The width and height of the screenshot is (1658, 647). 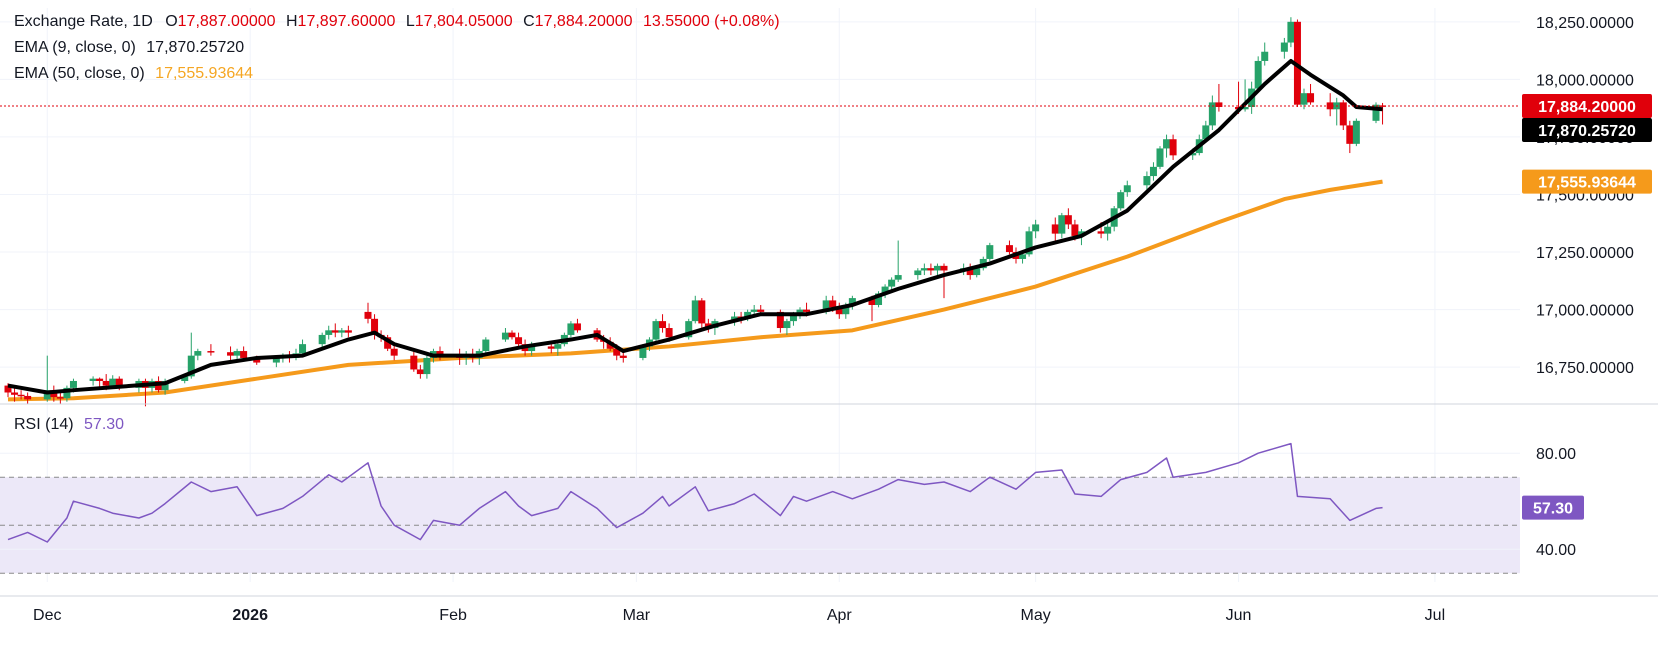 I want to click on ema50-label: EMA (50, close, 0), so click(x=79, y=73).